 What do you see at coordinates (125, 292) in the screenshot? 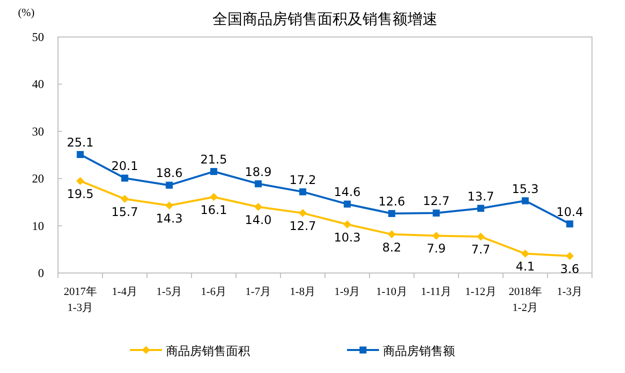
I see `x-tick-label: 1-4月` at bounding box center [125, 292].